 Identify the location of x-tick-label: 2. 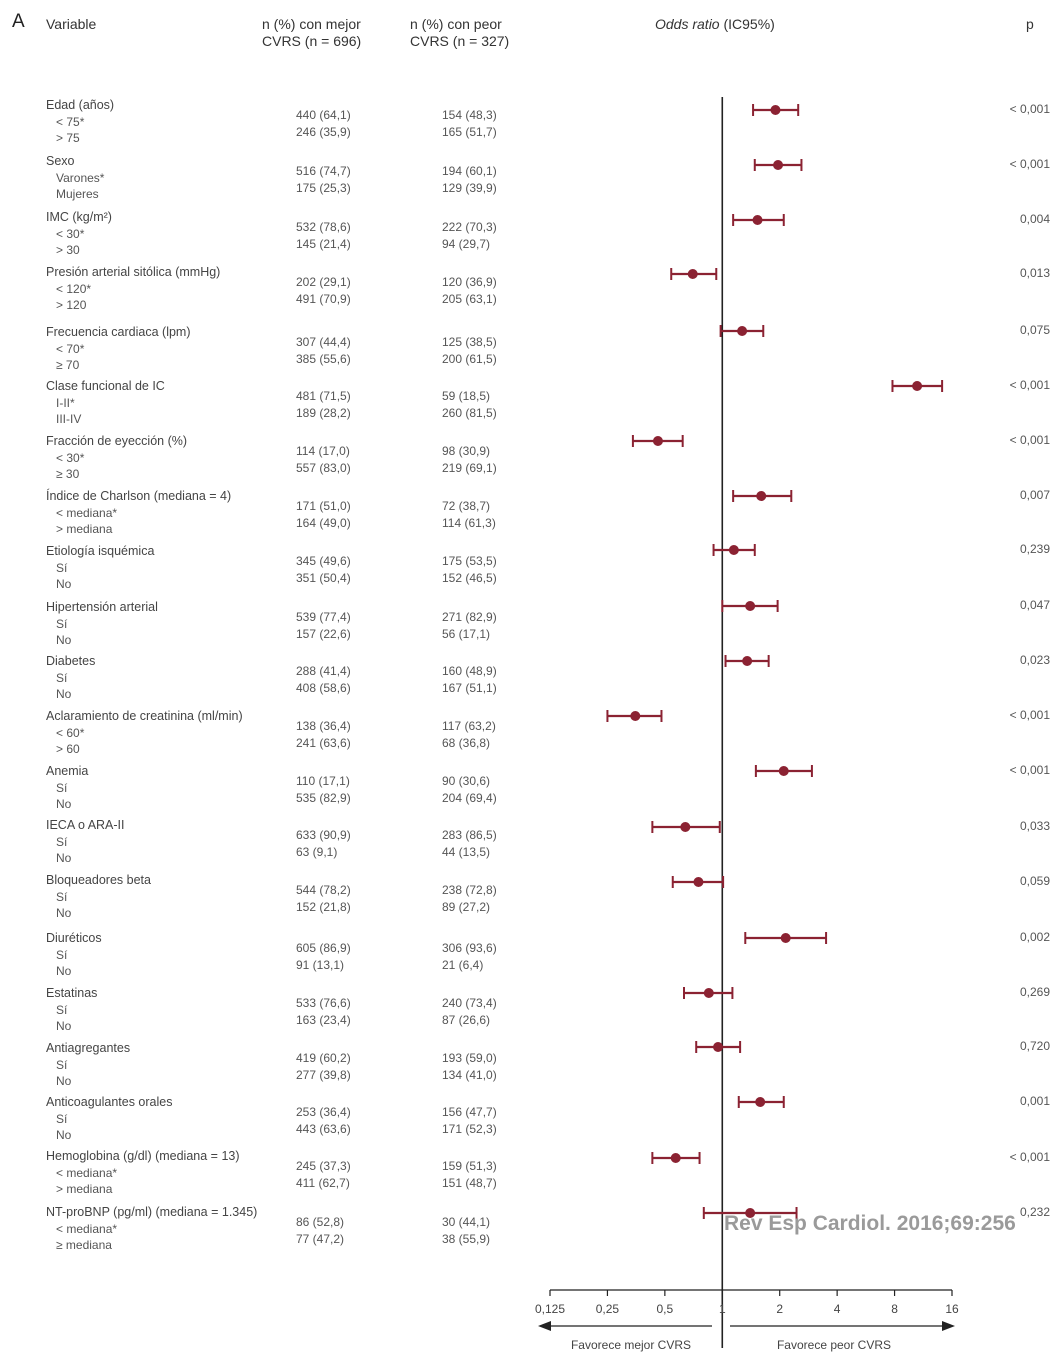
(779, 1309).